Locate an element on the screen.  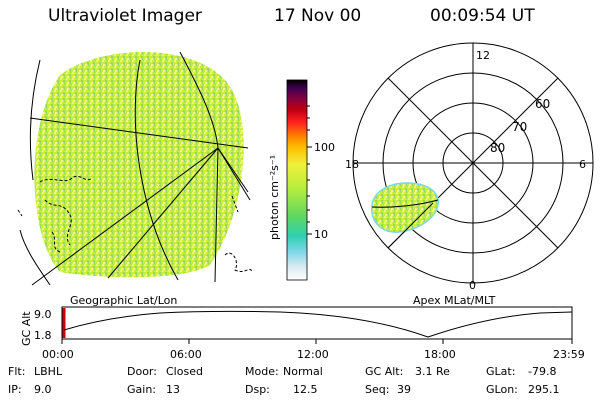
timeline-ticks is located at coordinates (317, 341).